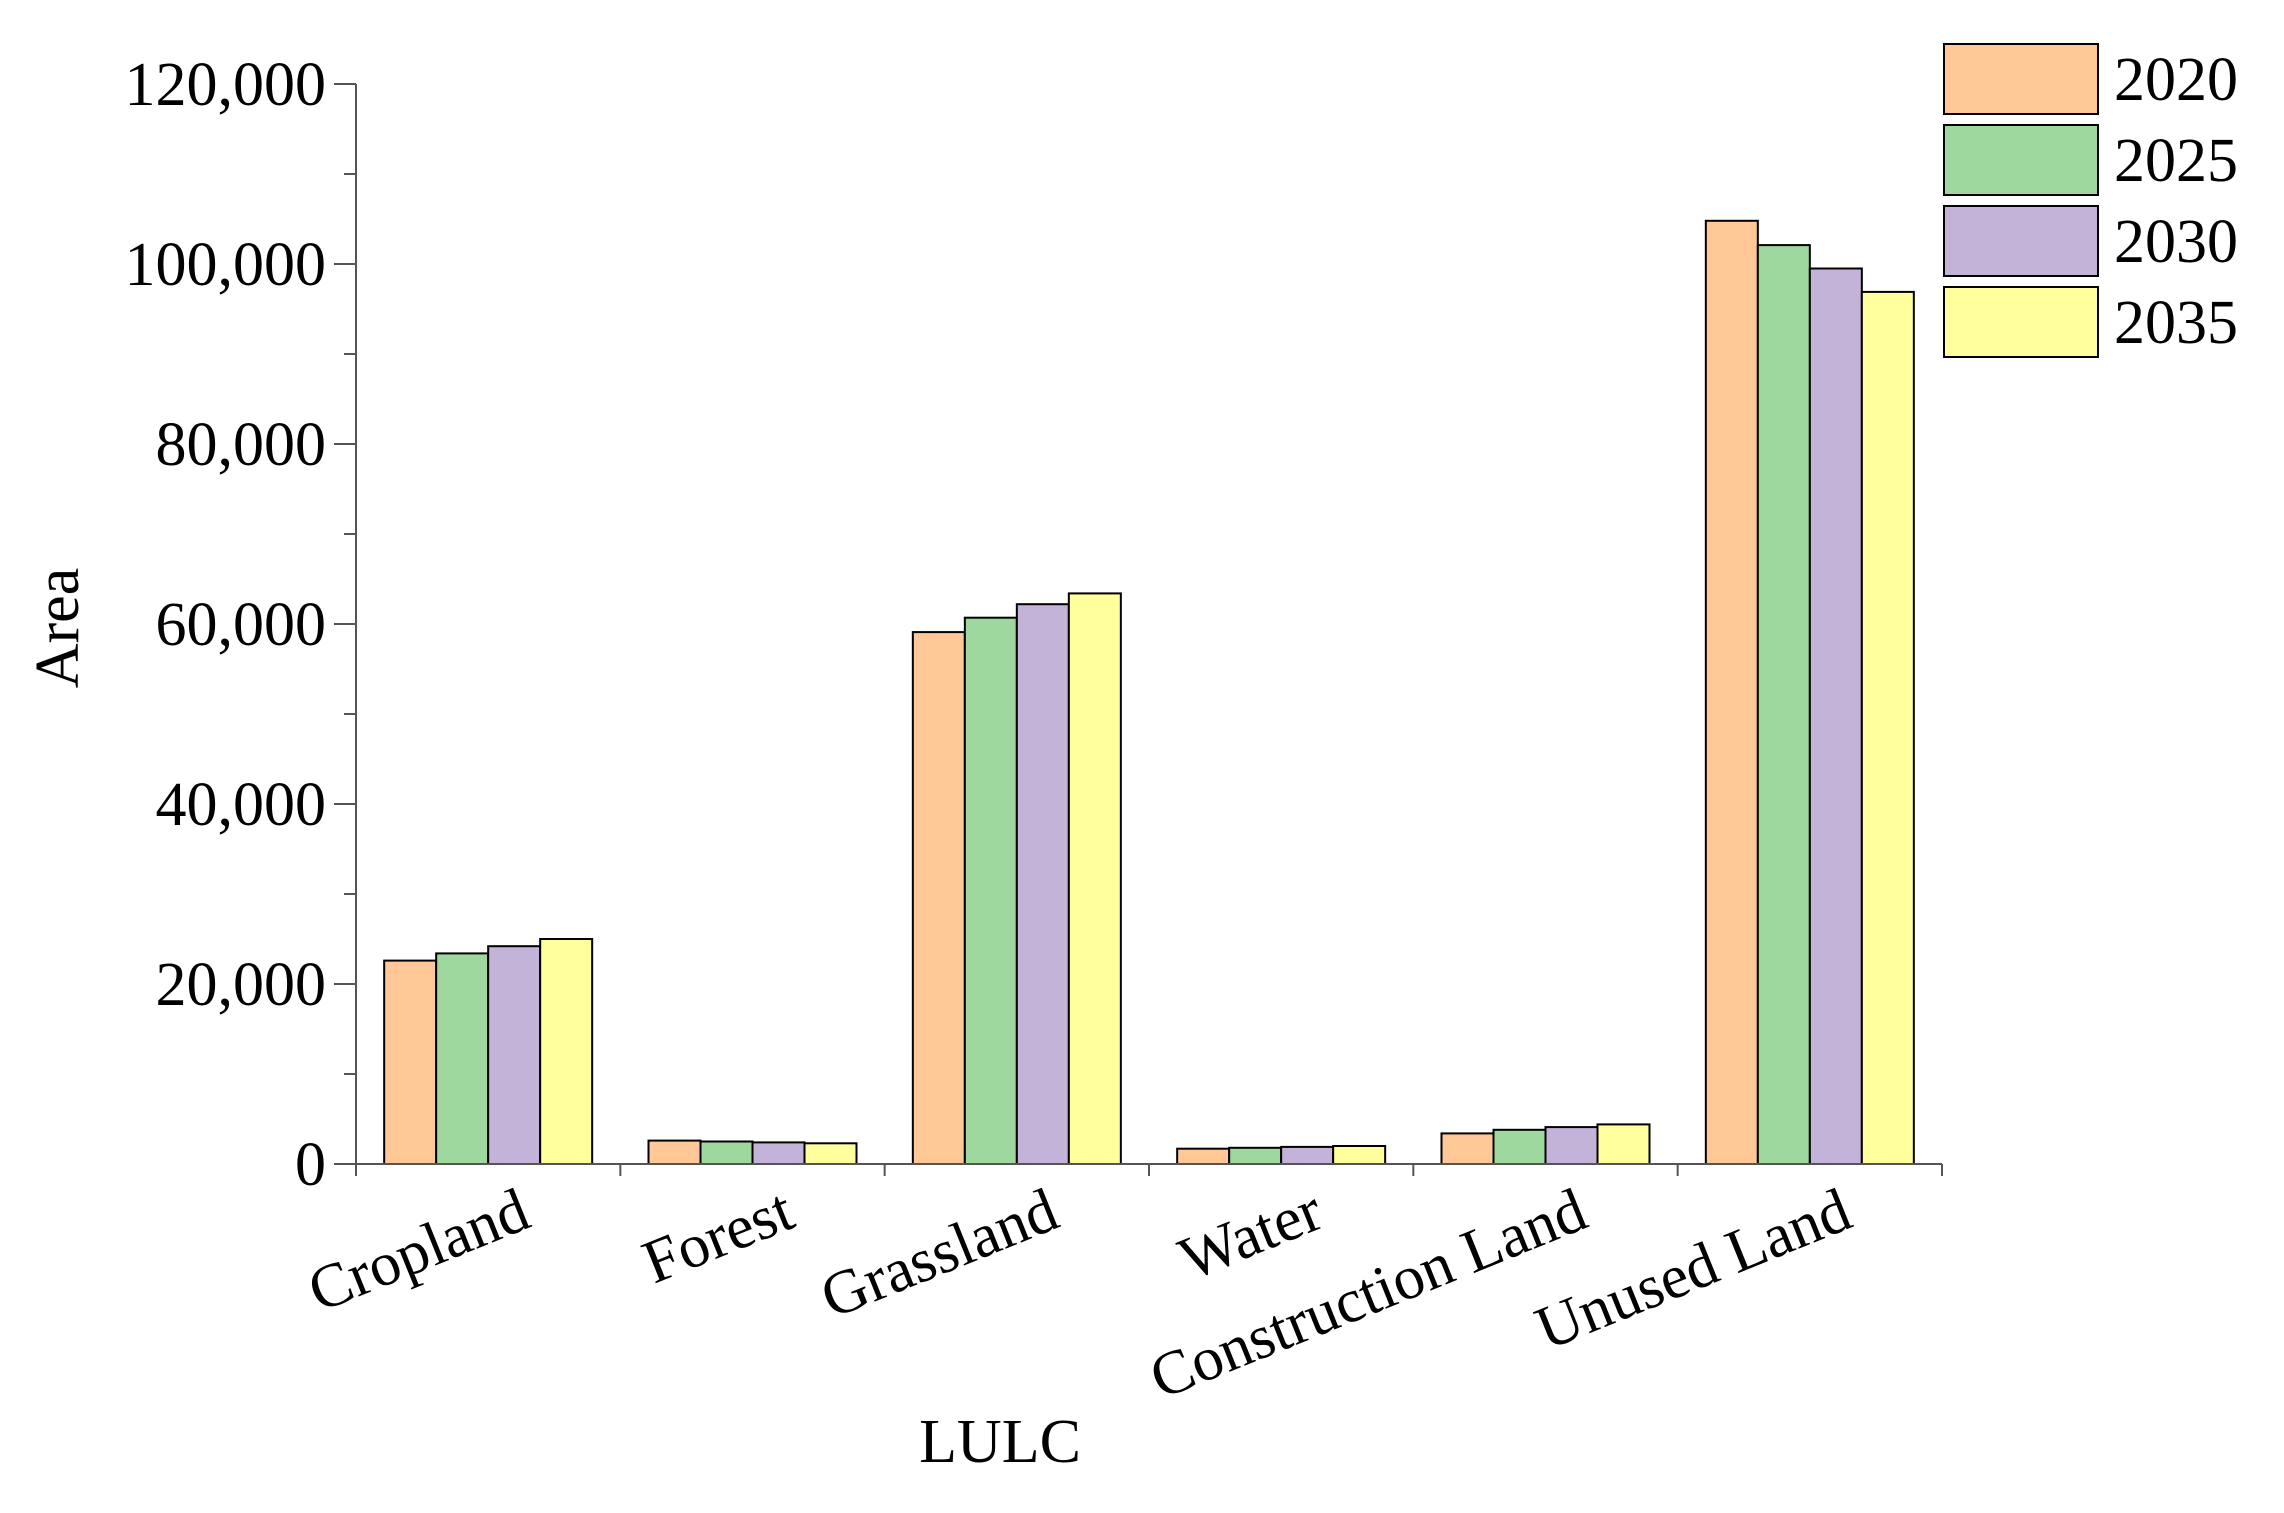 Image resolution: width=2284 pixels, height=1513 pixels. I want to click on x-category-label: Grassland, so click(939, 1254).